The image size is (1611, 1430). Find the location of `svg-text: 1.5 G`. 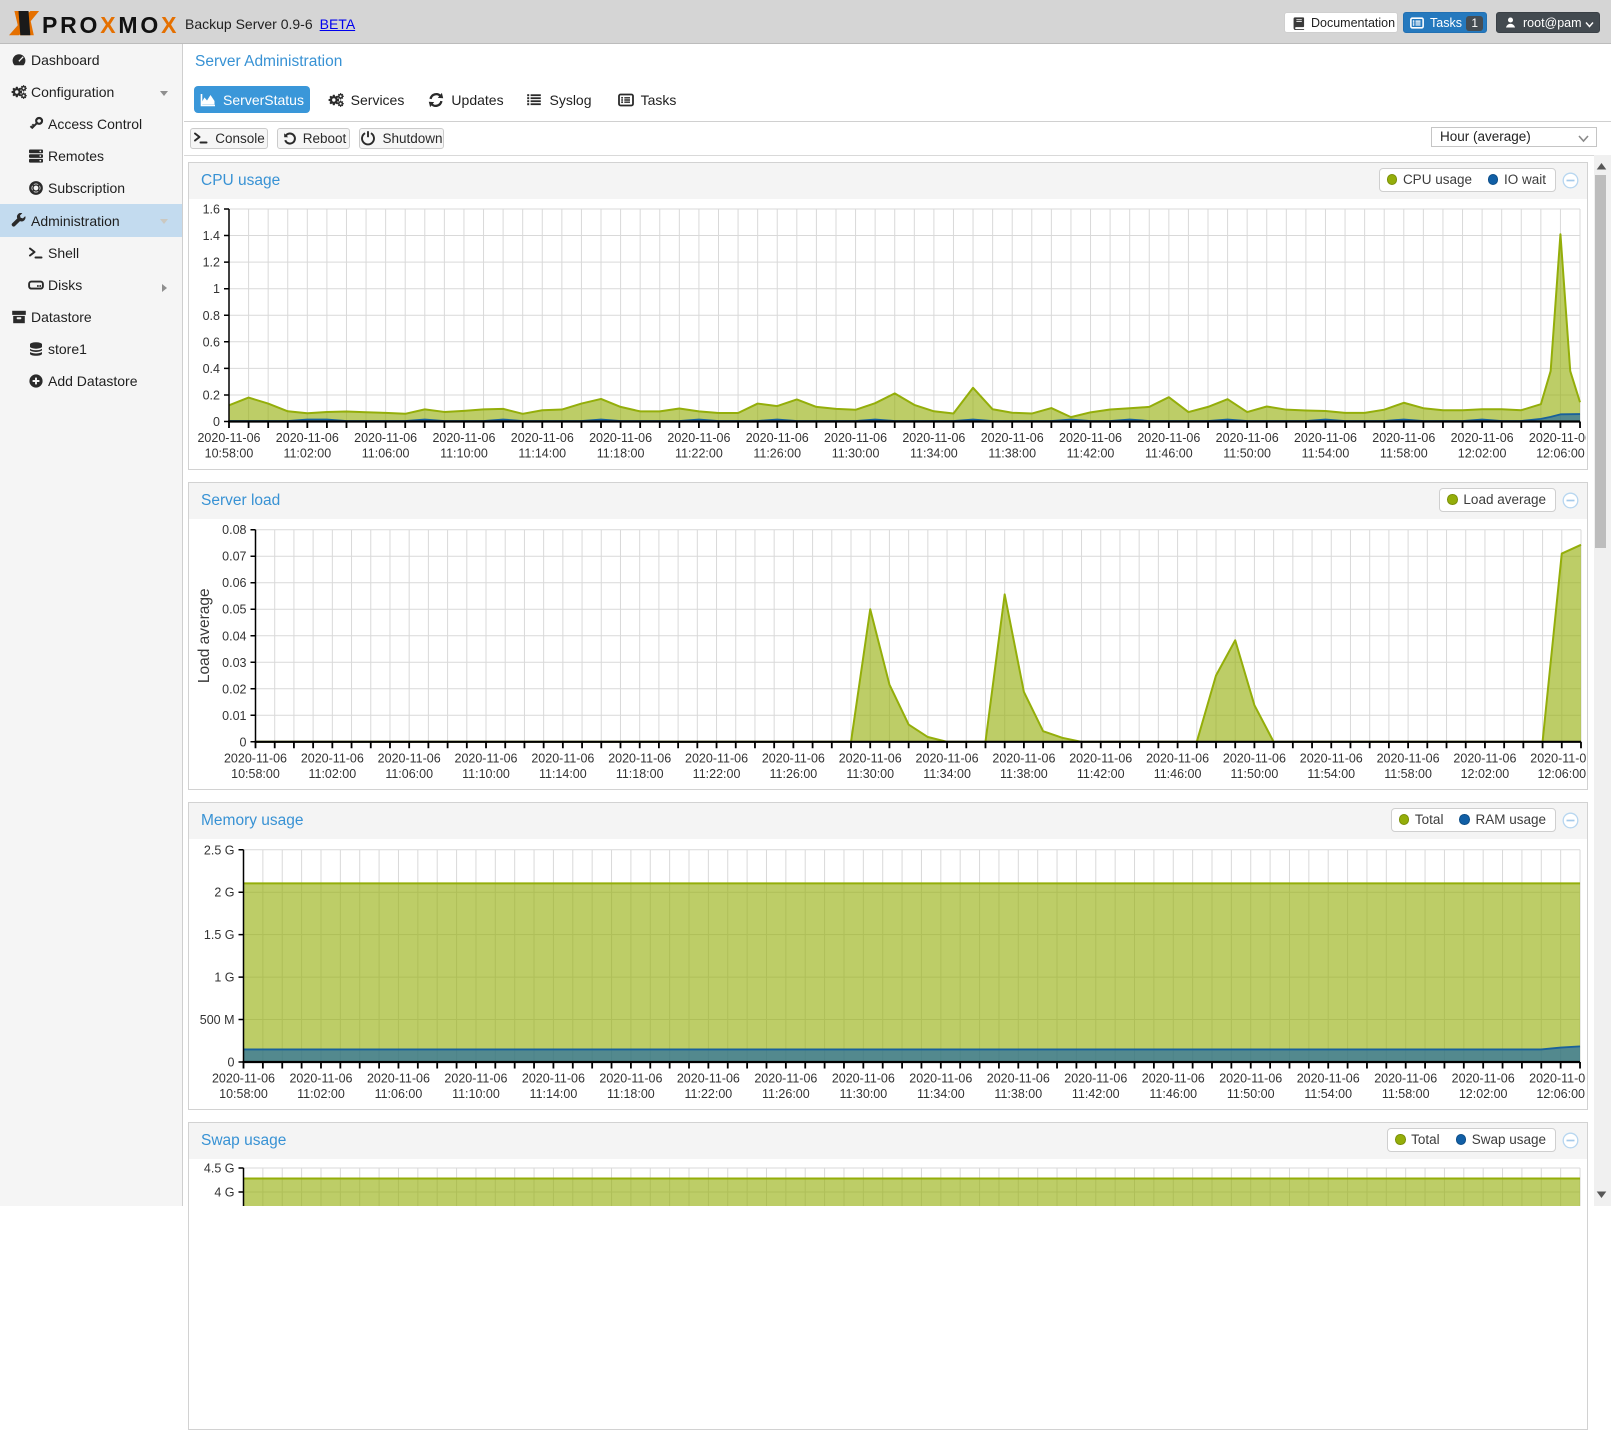

svg-text: 1.5 G is located at coordinates (219, 935).